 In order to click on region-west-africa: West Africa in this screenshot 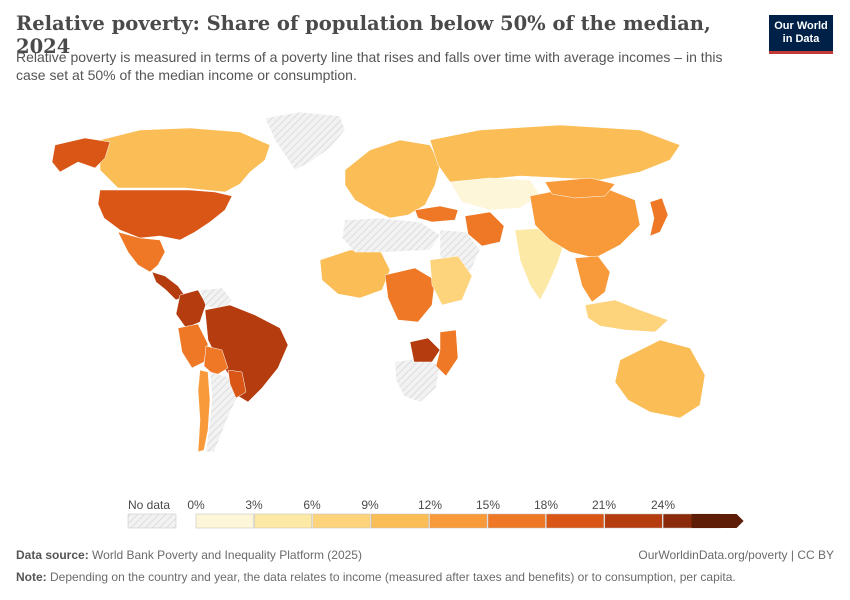, I will do `click(355, 274)`.